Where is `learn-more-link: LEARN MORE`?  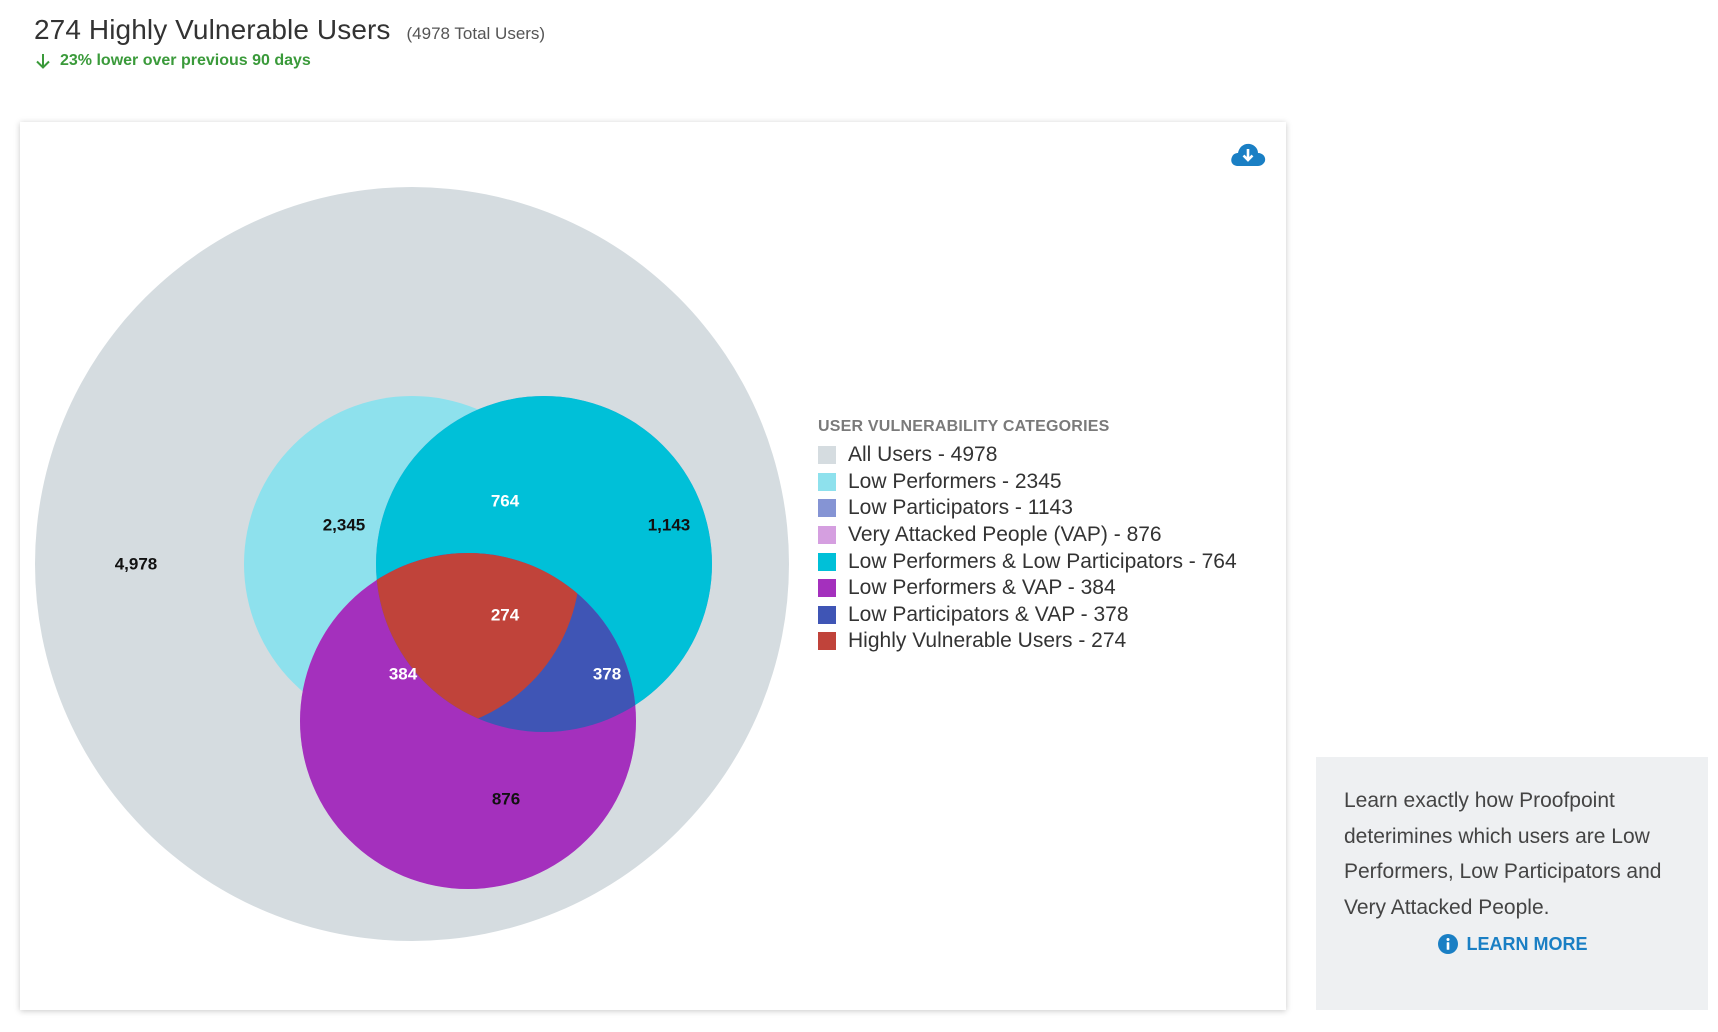
learn-more-link: LEARN MORE is located at coordinates (1512, 944).